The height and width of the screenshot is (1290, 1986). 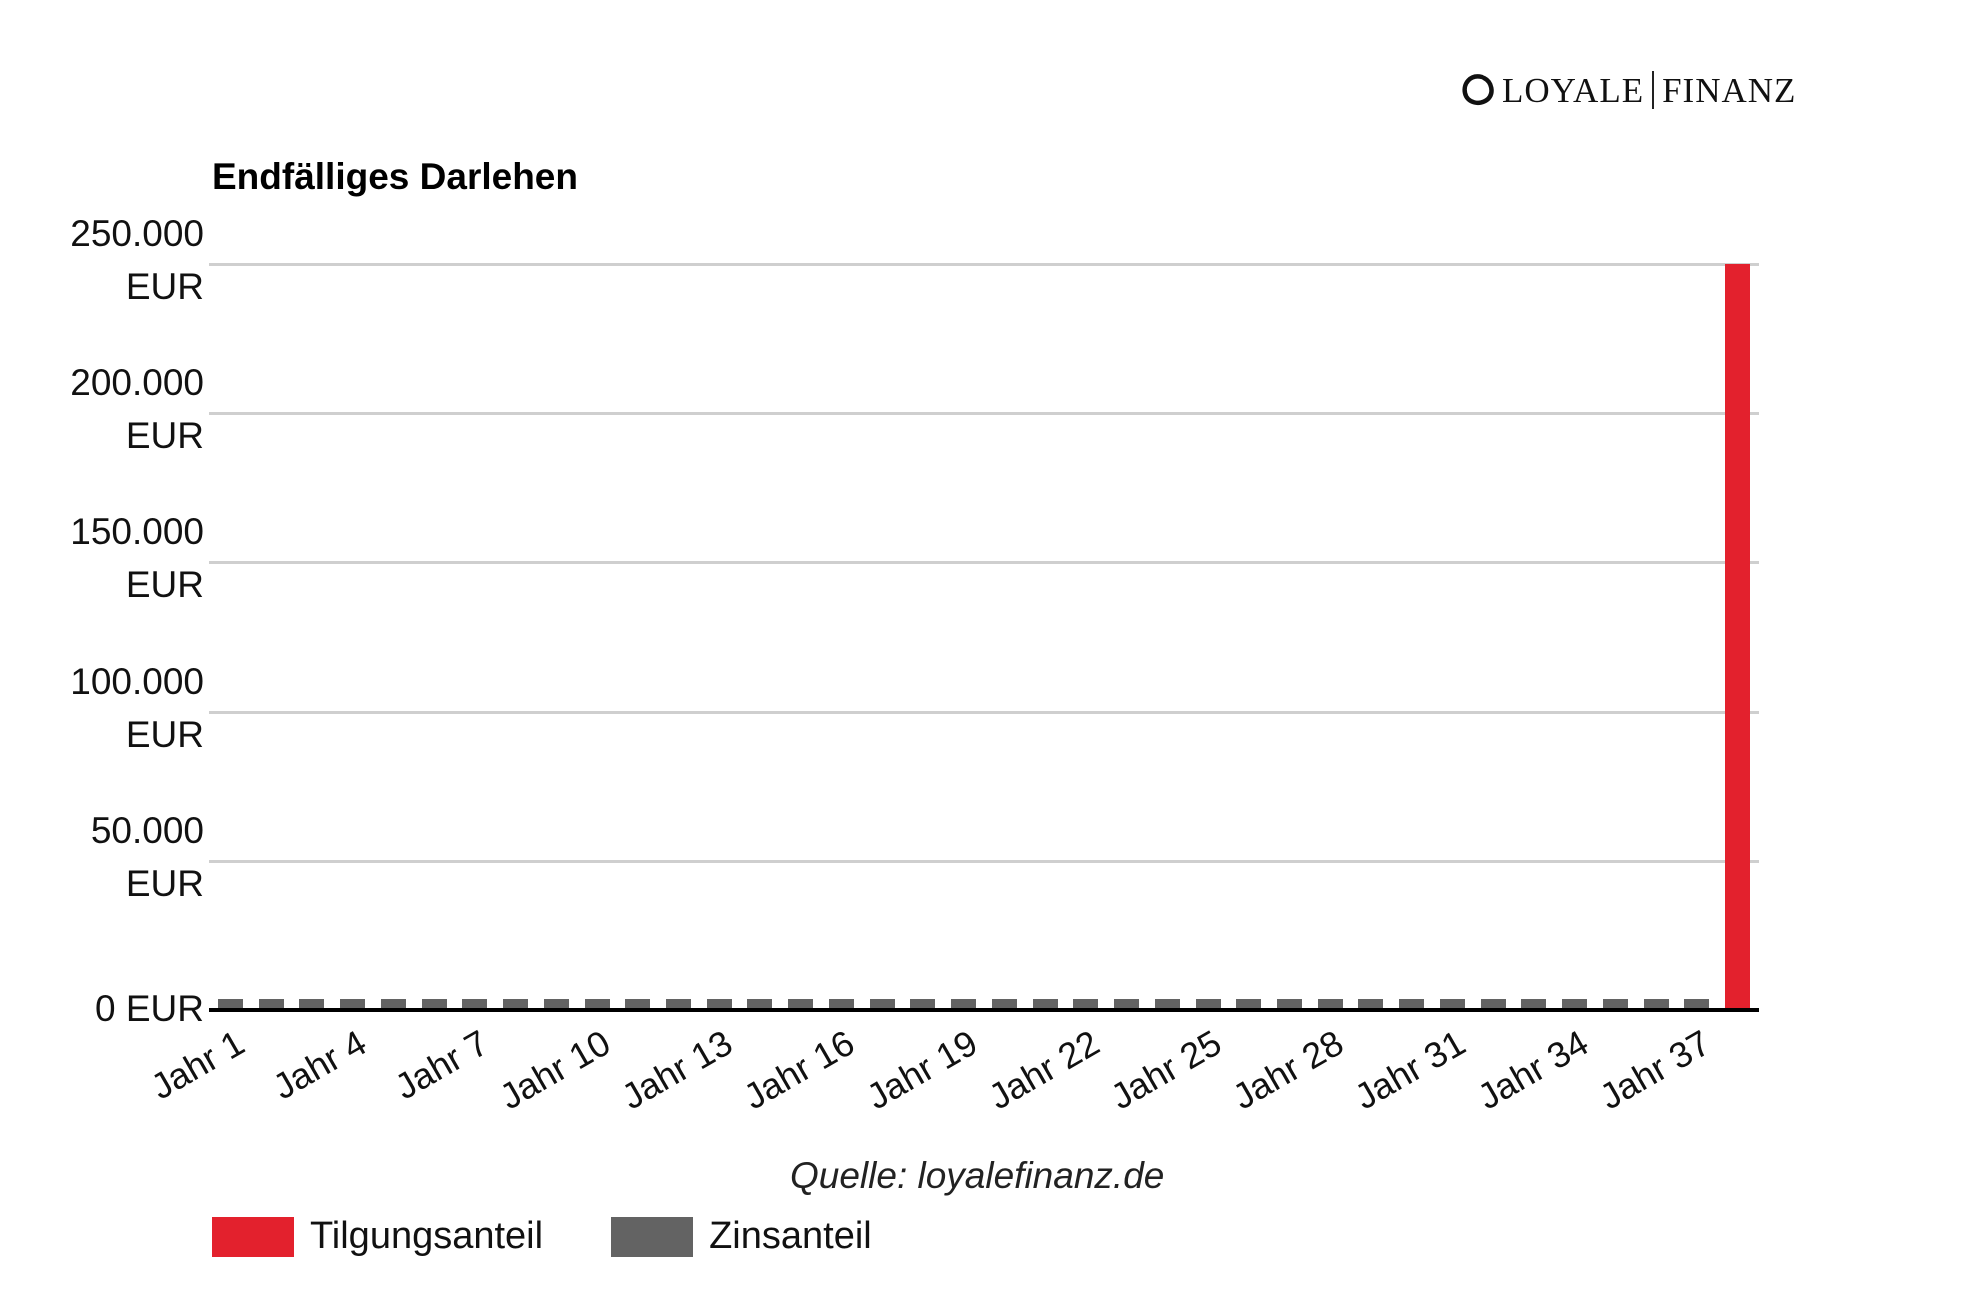 What do you see at coordinates (441, 1064) in the screenshot?
I see `x-tick-label: Jahr 7` at bounding box center [441, 1064].